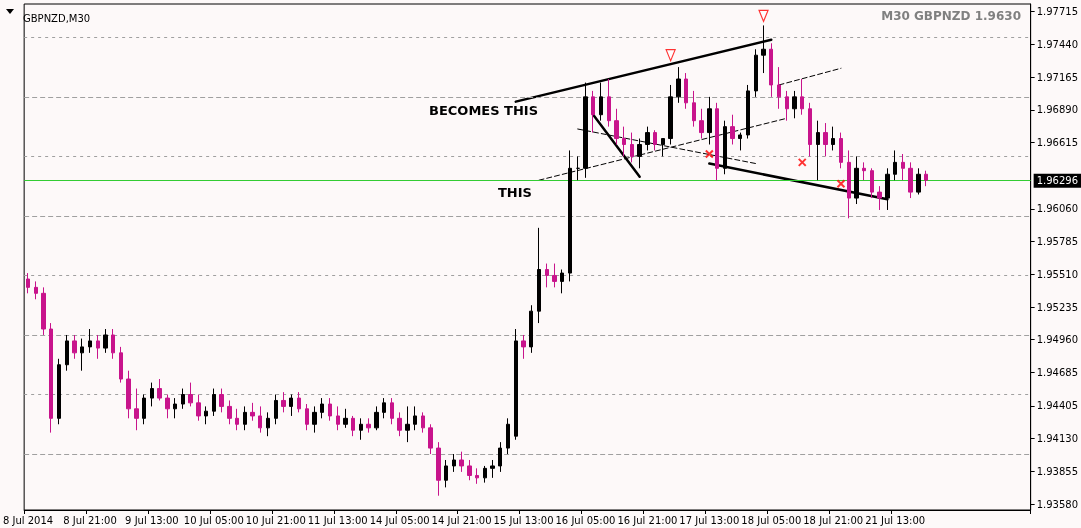 The image size is (1081, 528). I want to click on x-tick-label: 17 Jul 13:00, so click(709, 520).